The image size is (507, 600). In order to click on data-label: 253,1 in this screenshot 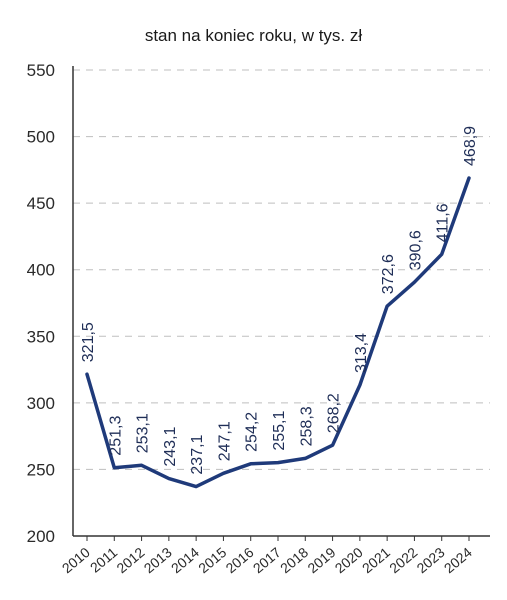, I will do `click(143, 433)`.